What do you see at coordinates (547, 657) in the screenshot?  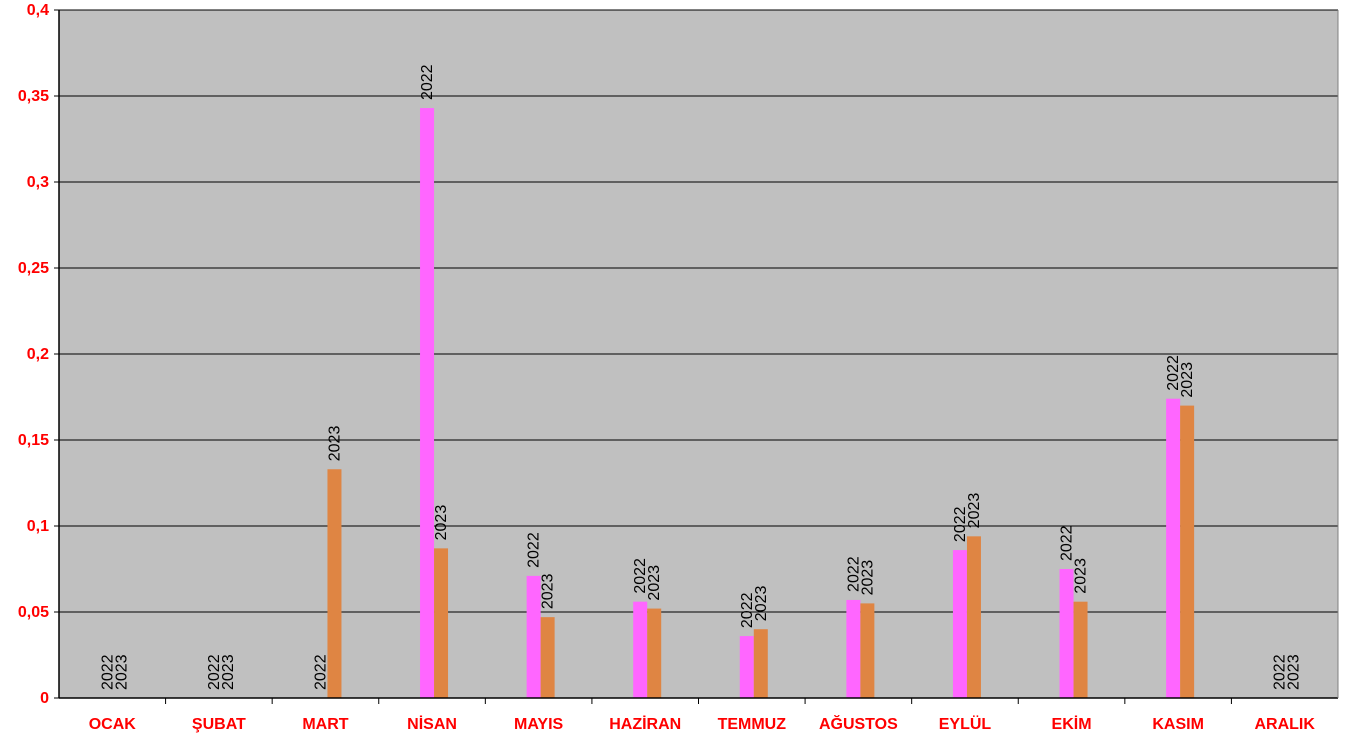 I see `bar-2023-MAYIS` at bounding box center [547, 657].